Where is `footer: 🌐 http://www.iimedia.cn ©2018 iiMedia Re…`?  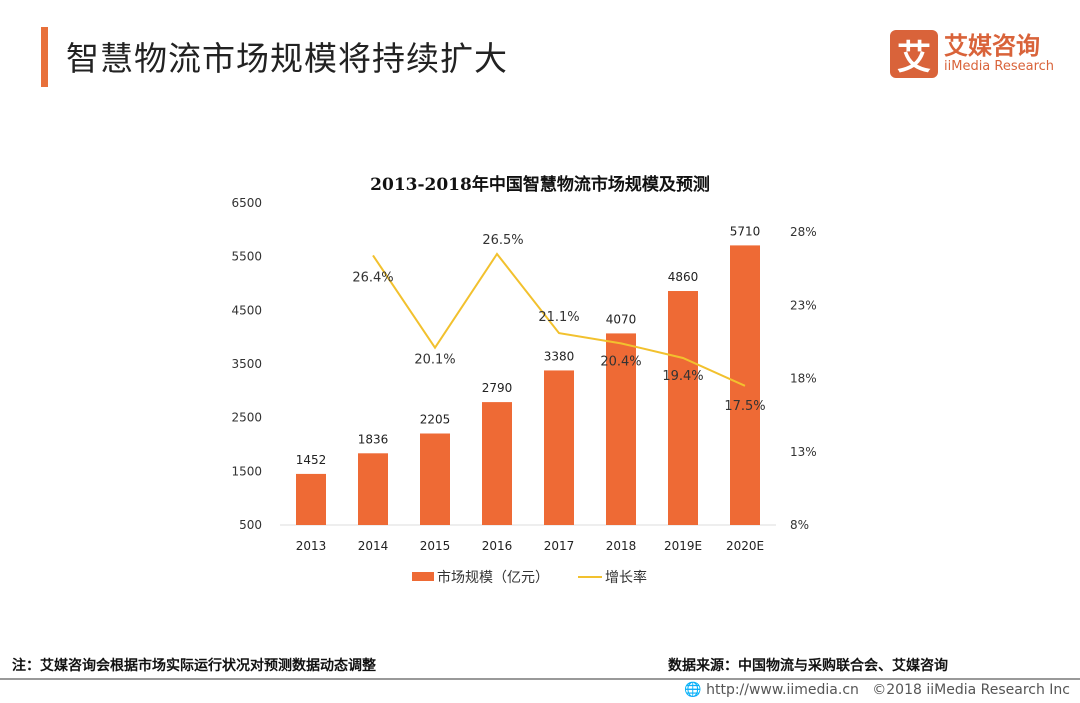 footer: 🌐 http://www.iimedia.cn ©2018 iiMedia Re… is located at coordinates (877, 690).